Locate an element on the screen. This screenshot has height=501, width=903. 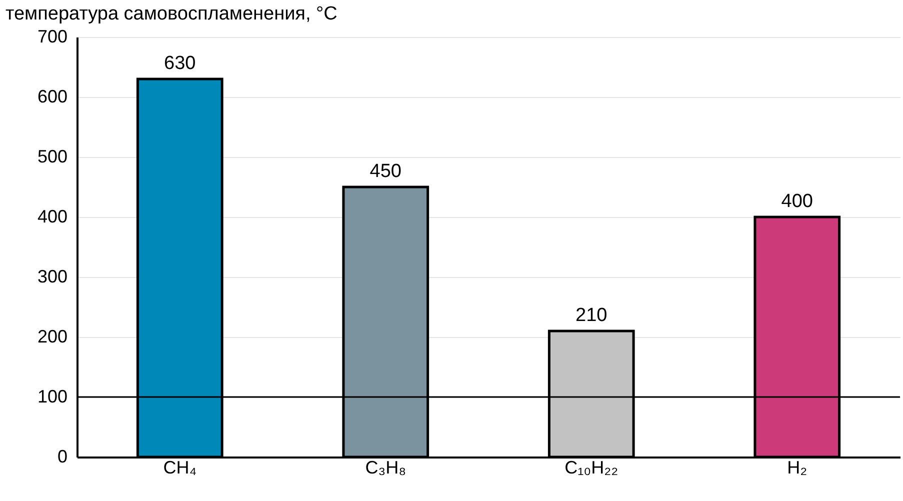
data-label: 630 is located at coordinates (180, 63).